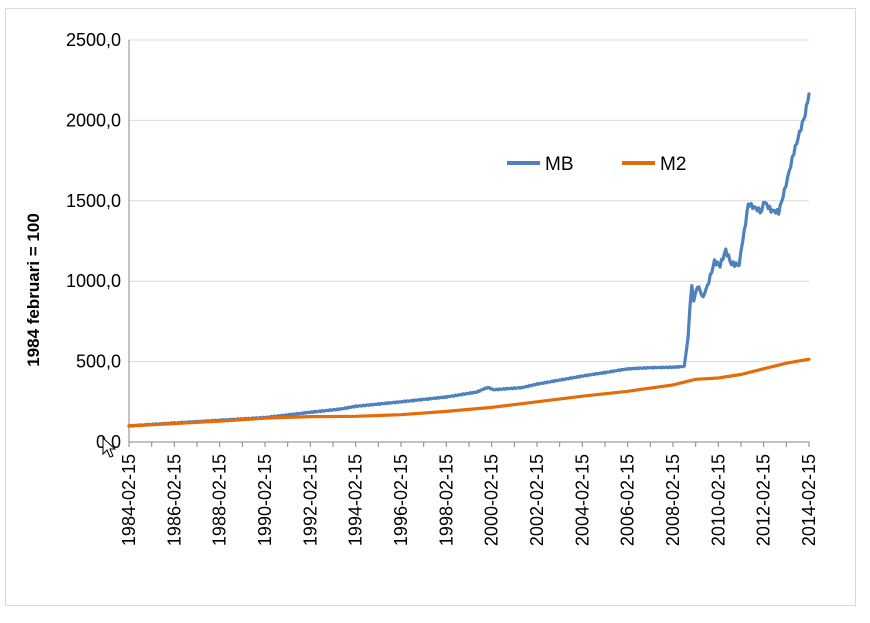 The height and width of the screenshot is (623, 870). Describe the element at coordinates (537, 500) in the screenshot. I see `x-tick-label: 2002-02-15` at that location.